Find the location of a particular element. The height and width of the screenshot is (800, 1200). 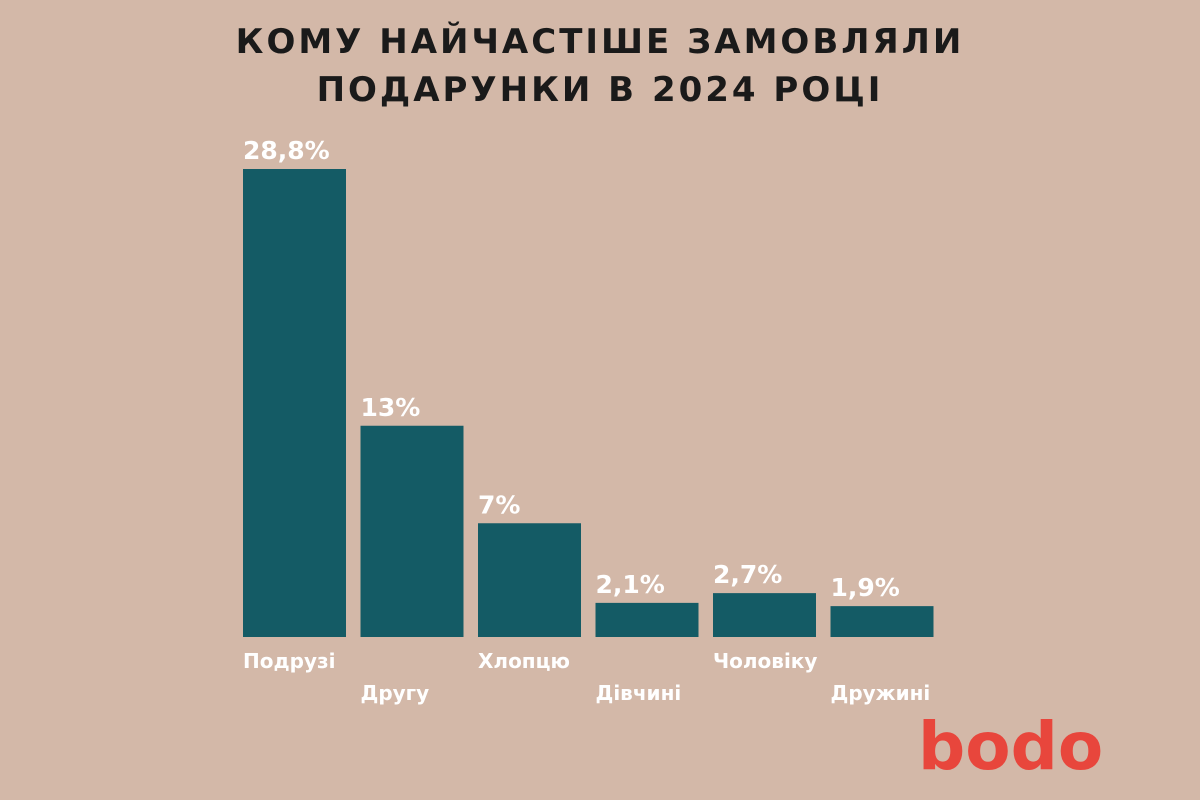

category-label-2: Другу is located at coordinates (395, 693).